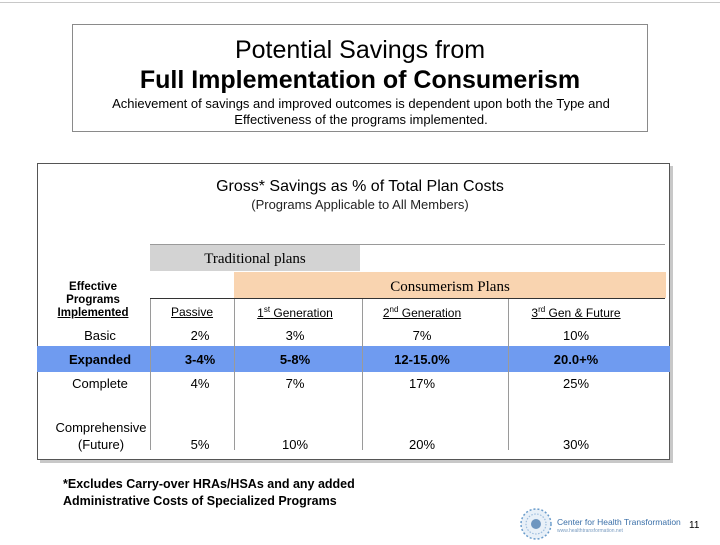 The image size is (720, 545). What do you see at coordinates (542, 309) in the screenshot?
I see `col3-sup: rd` at bounding box center [542, 309].